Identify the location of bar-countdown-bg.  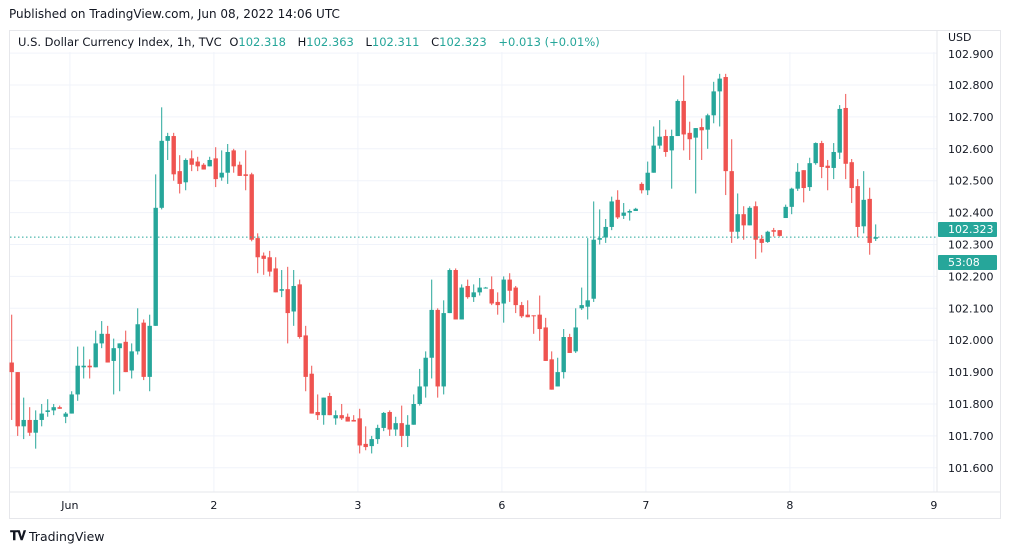
(967, 262).